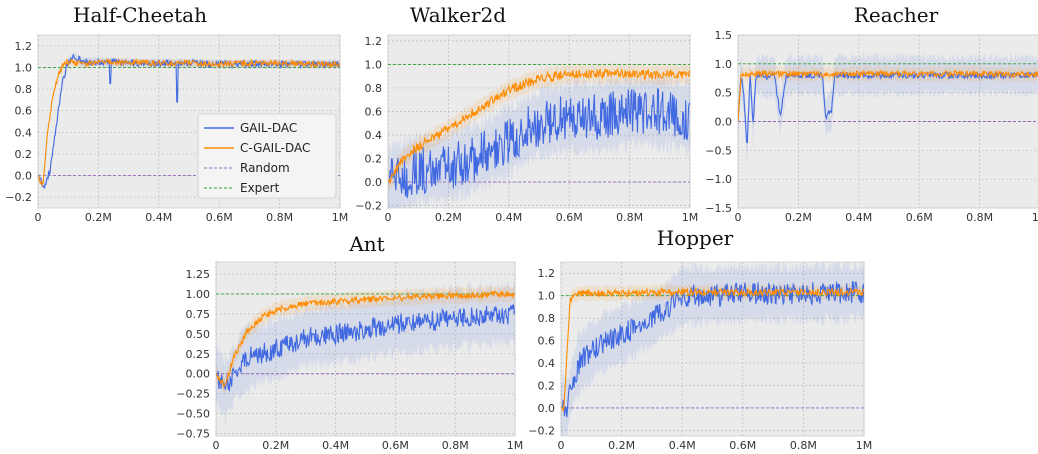 The image size is (1038, 454). I want to click on plot-area, so click(365, 349).